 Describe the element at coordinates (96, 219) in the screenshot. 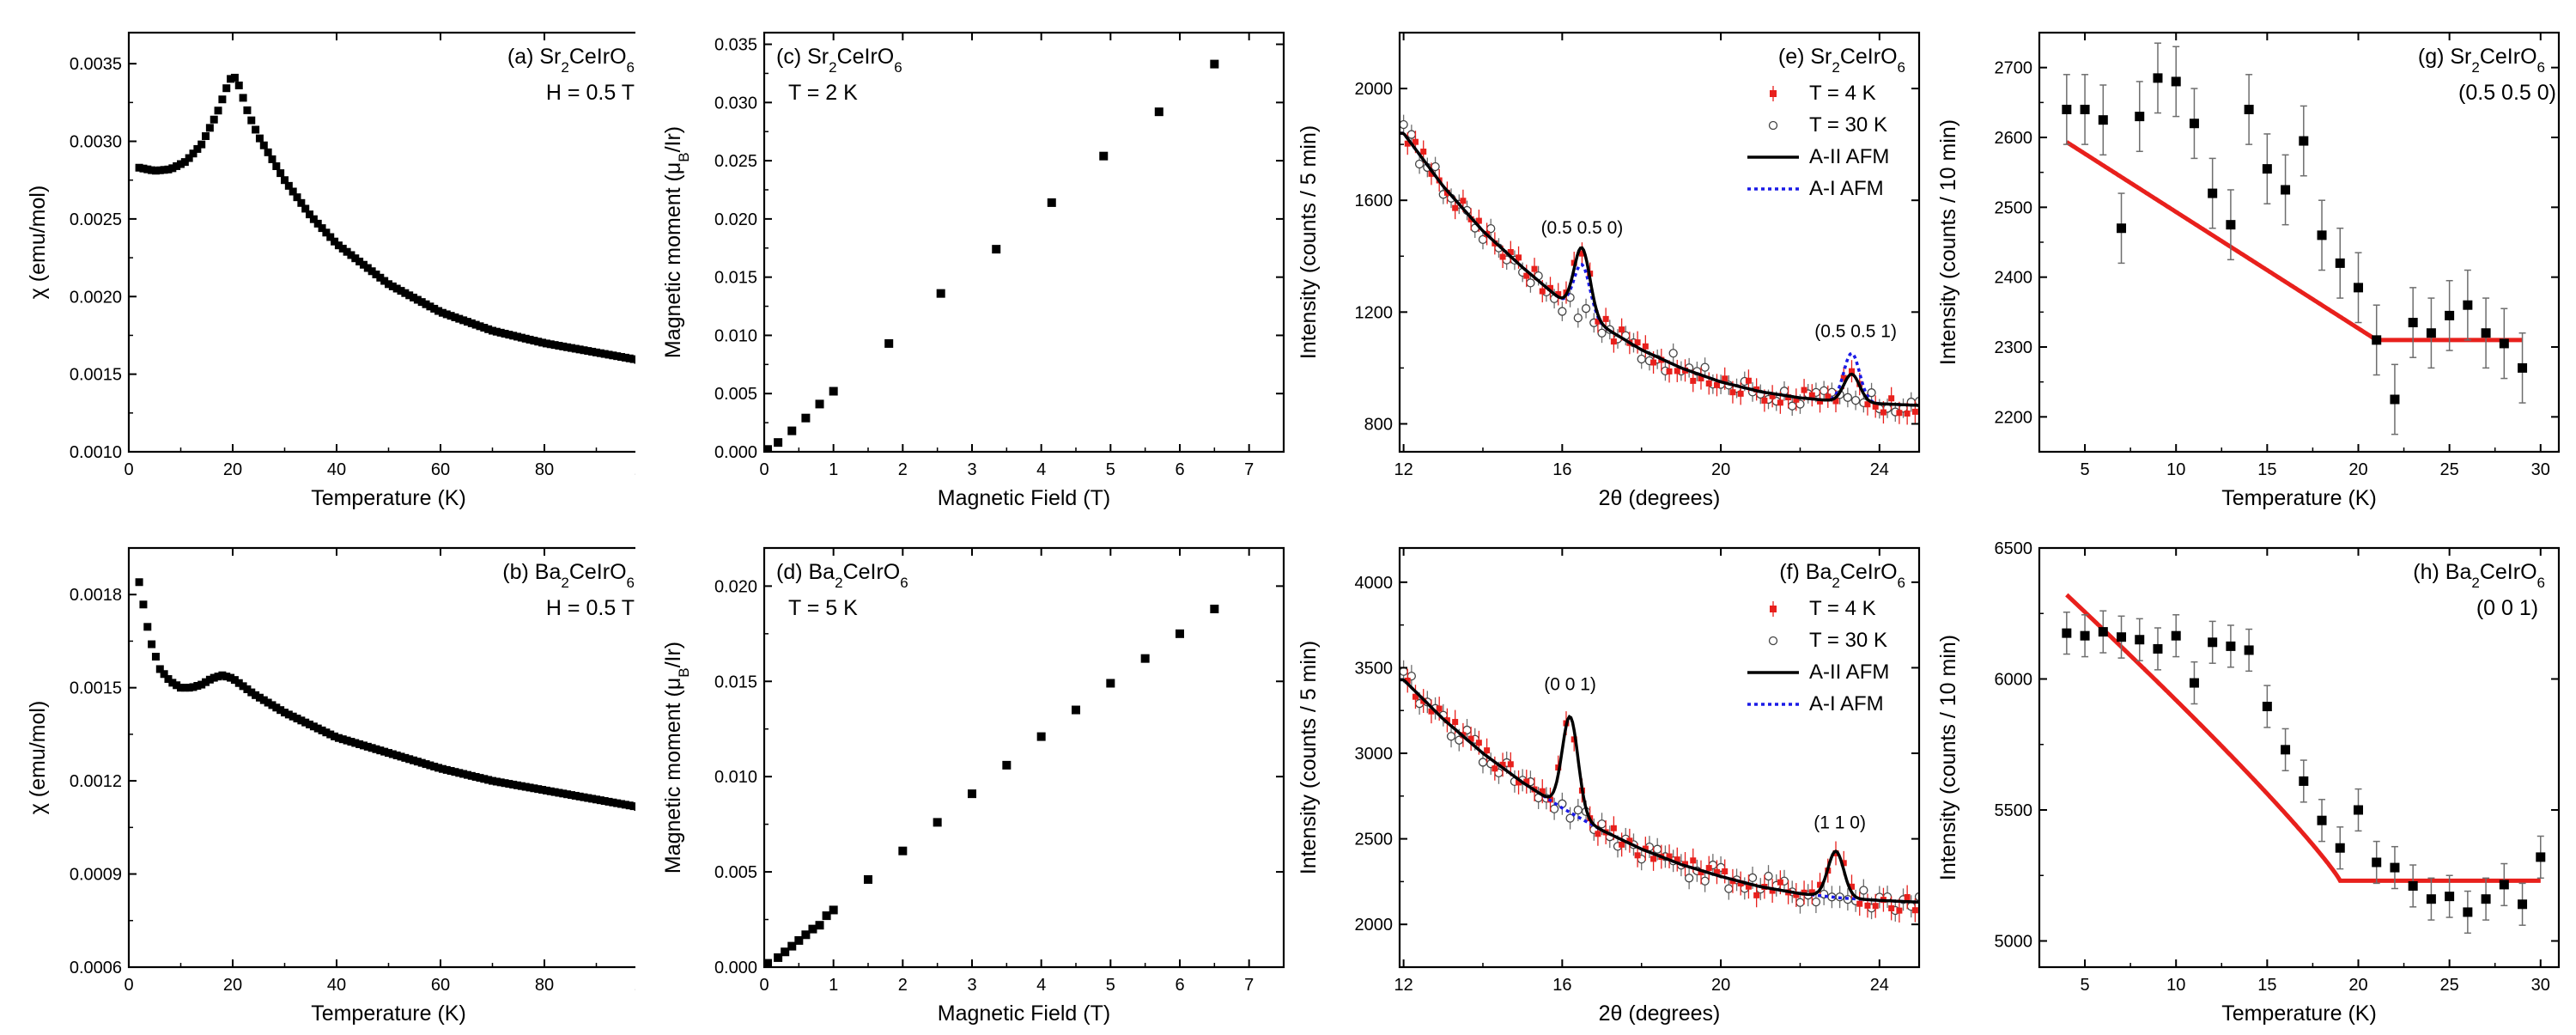

I see `y-tick-label: 0.0025` at that location.